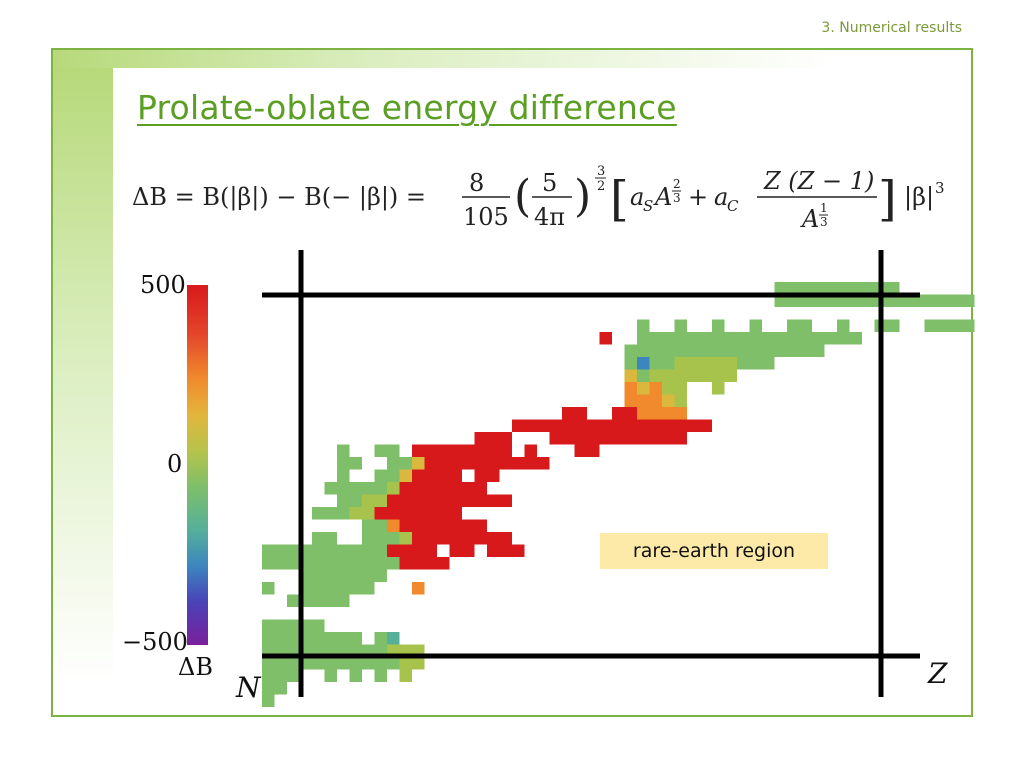 The image size is (1024, 768). Describe the element at coordinates (83, 391) in the screenshot. I see `side-band` at that location.